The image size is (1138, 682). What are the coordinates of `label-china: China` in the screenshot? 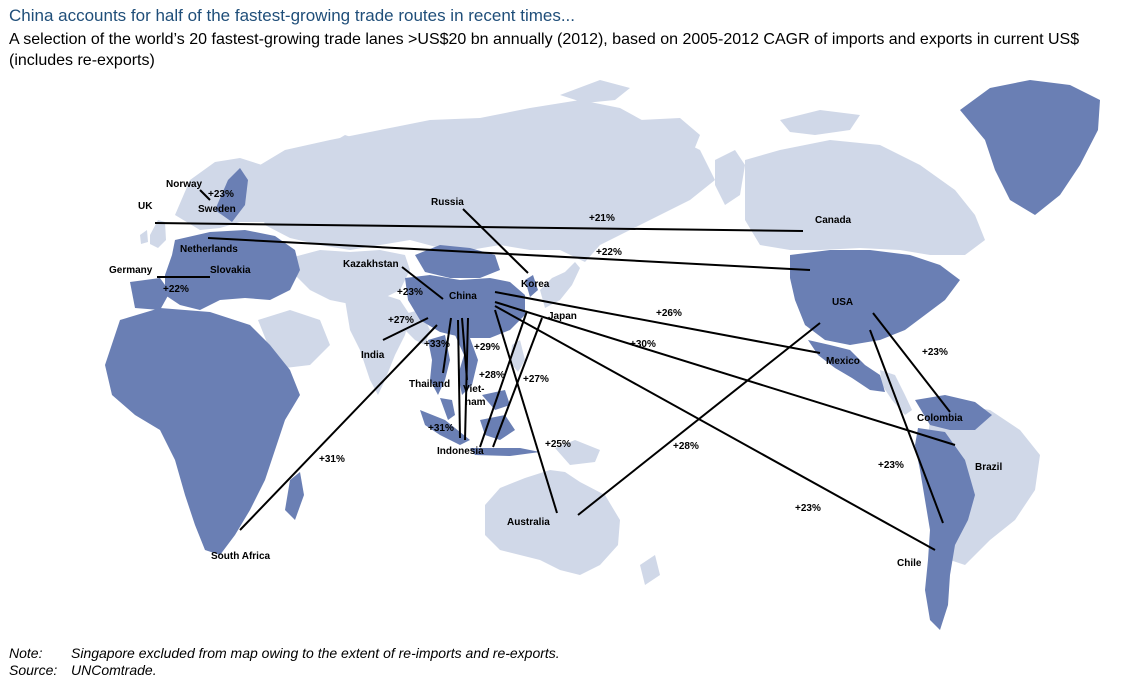 It's located at (463, 296).